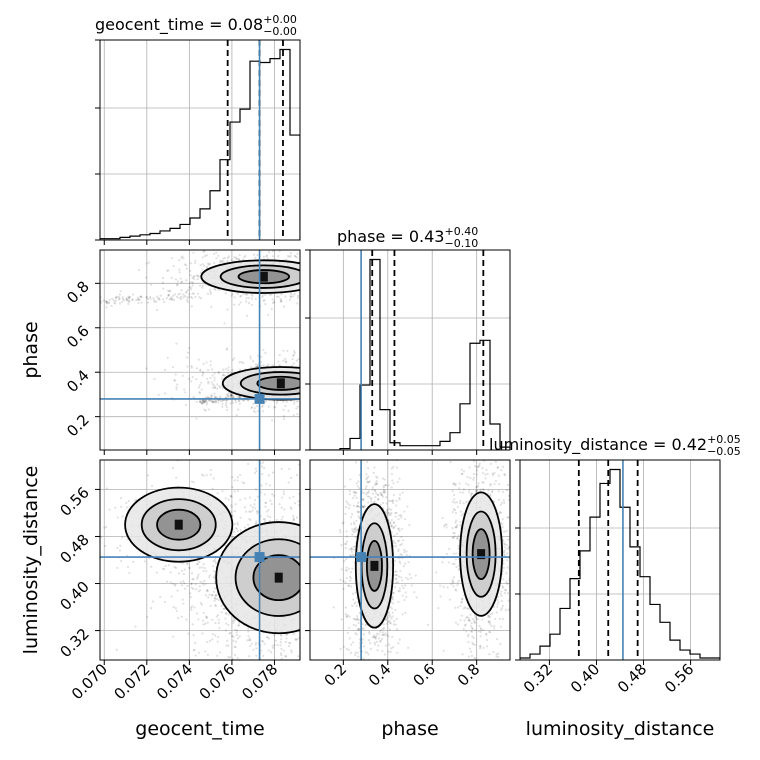 The width and height of the screenshot is (760, 760). What do you see at coordinates (408, 352) in the screenshot?
I see `panel-phase-vs-phase` at bounding box center [408, 352].